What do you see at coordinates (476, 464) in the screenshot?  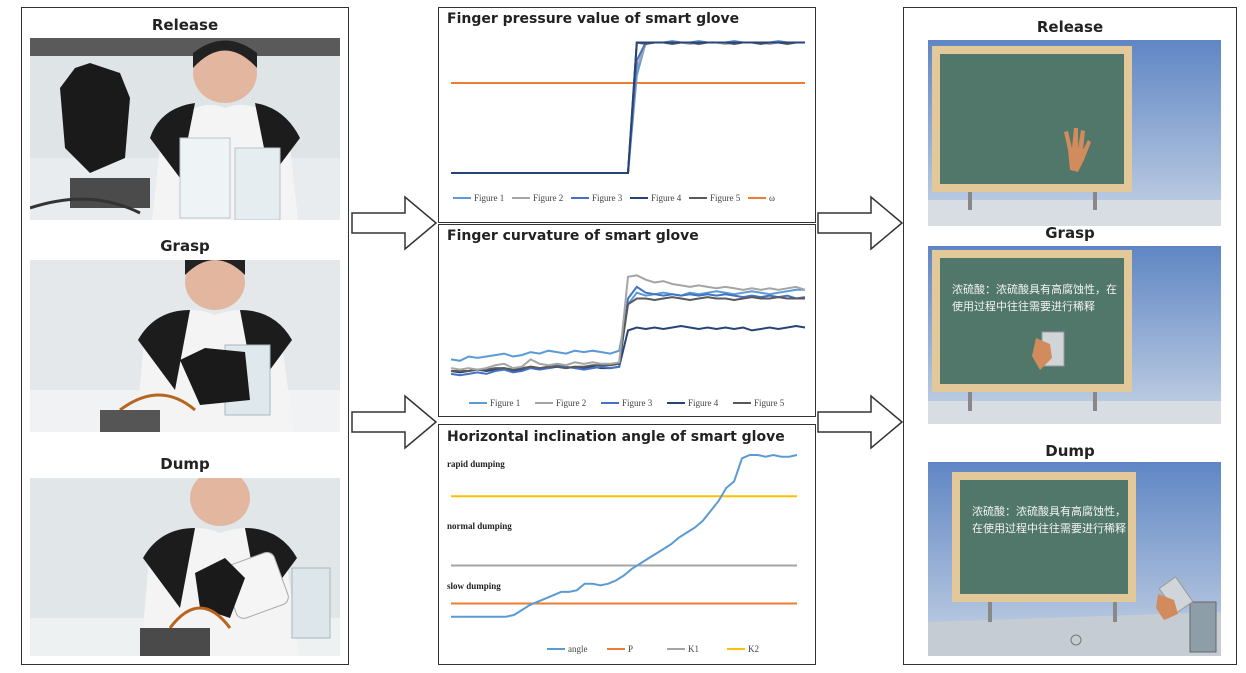 I see `zone-label-rapid-dumping: rapid dumping` at bounding box center [476, 464].